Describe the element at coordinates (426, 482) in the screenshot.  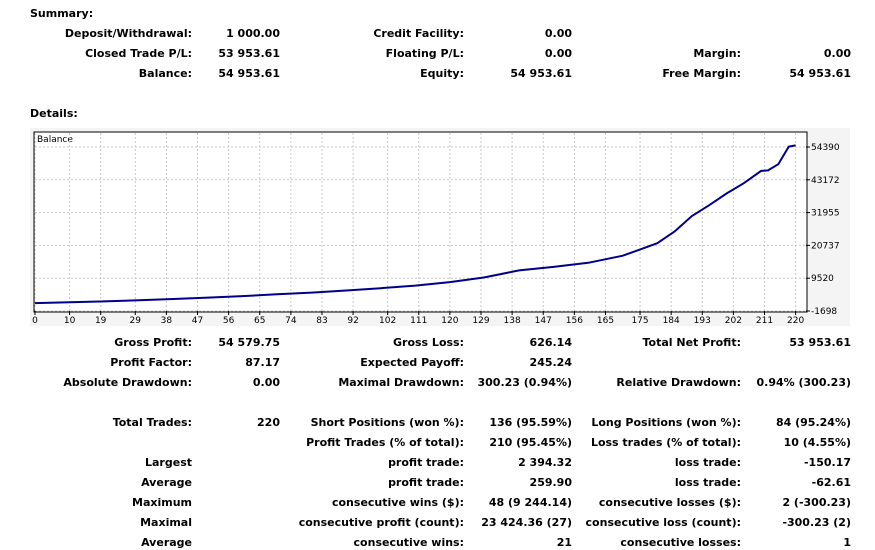
I see `average-profit-trade-label: profit trade:` at that location.